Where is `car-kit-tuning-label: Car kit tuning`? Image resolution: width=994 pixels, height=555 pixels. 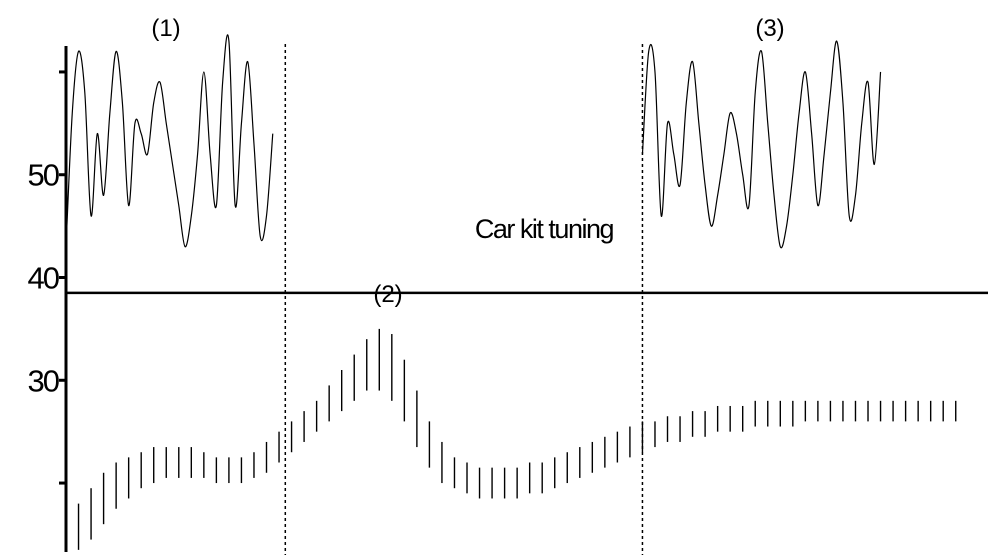
car-kit-tuning-label: Car kit tuning is located at coordinates (544, 229).